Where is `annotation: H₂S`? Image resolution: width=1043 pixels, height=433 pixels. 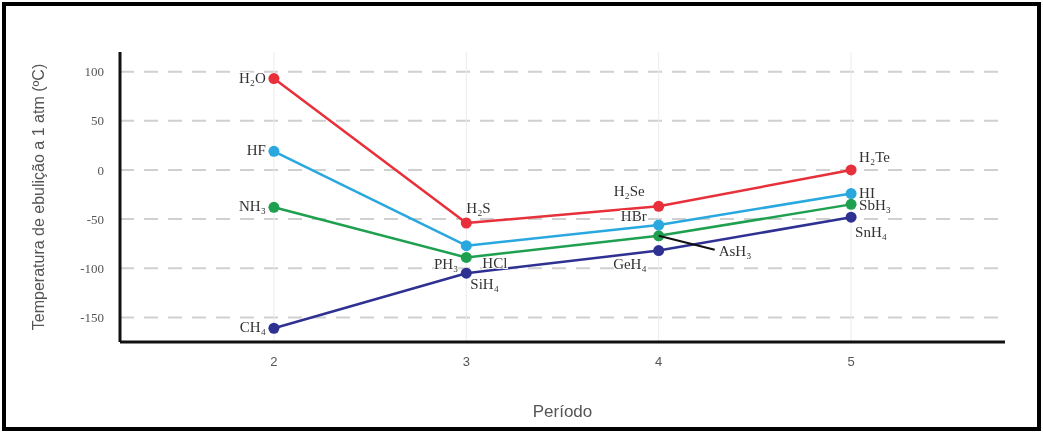 annotation: H₂S is located at coordinates (478, 208).